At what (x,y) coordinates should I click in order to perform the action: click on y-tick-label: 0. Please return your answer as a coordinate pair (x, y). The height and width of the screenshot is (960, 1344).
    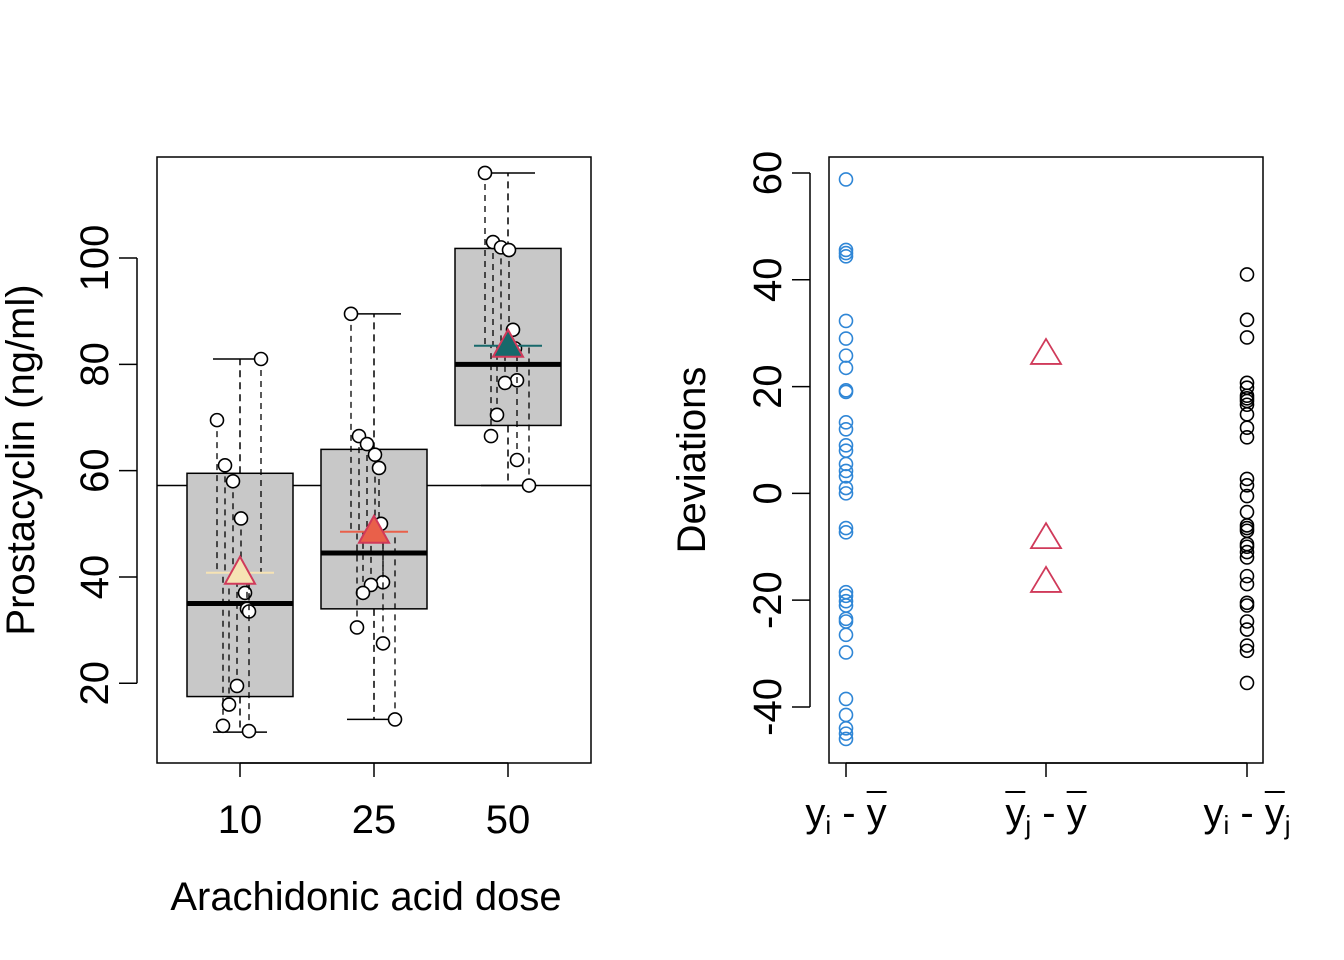
    Looking at the image, I should click on (768, 493).